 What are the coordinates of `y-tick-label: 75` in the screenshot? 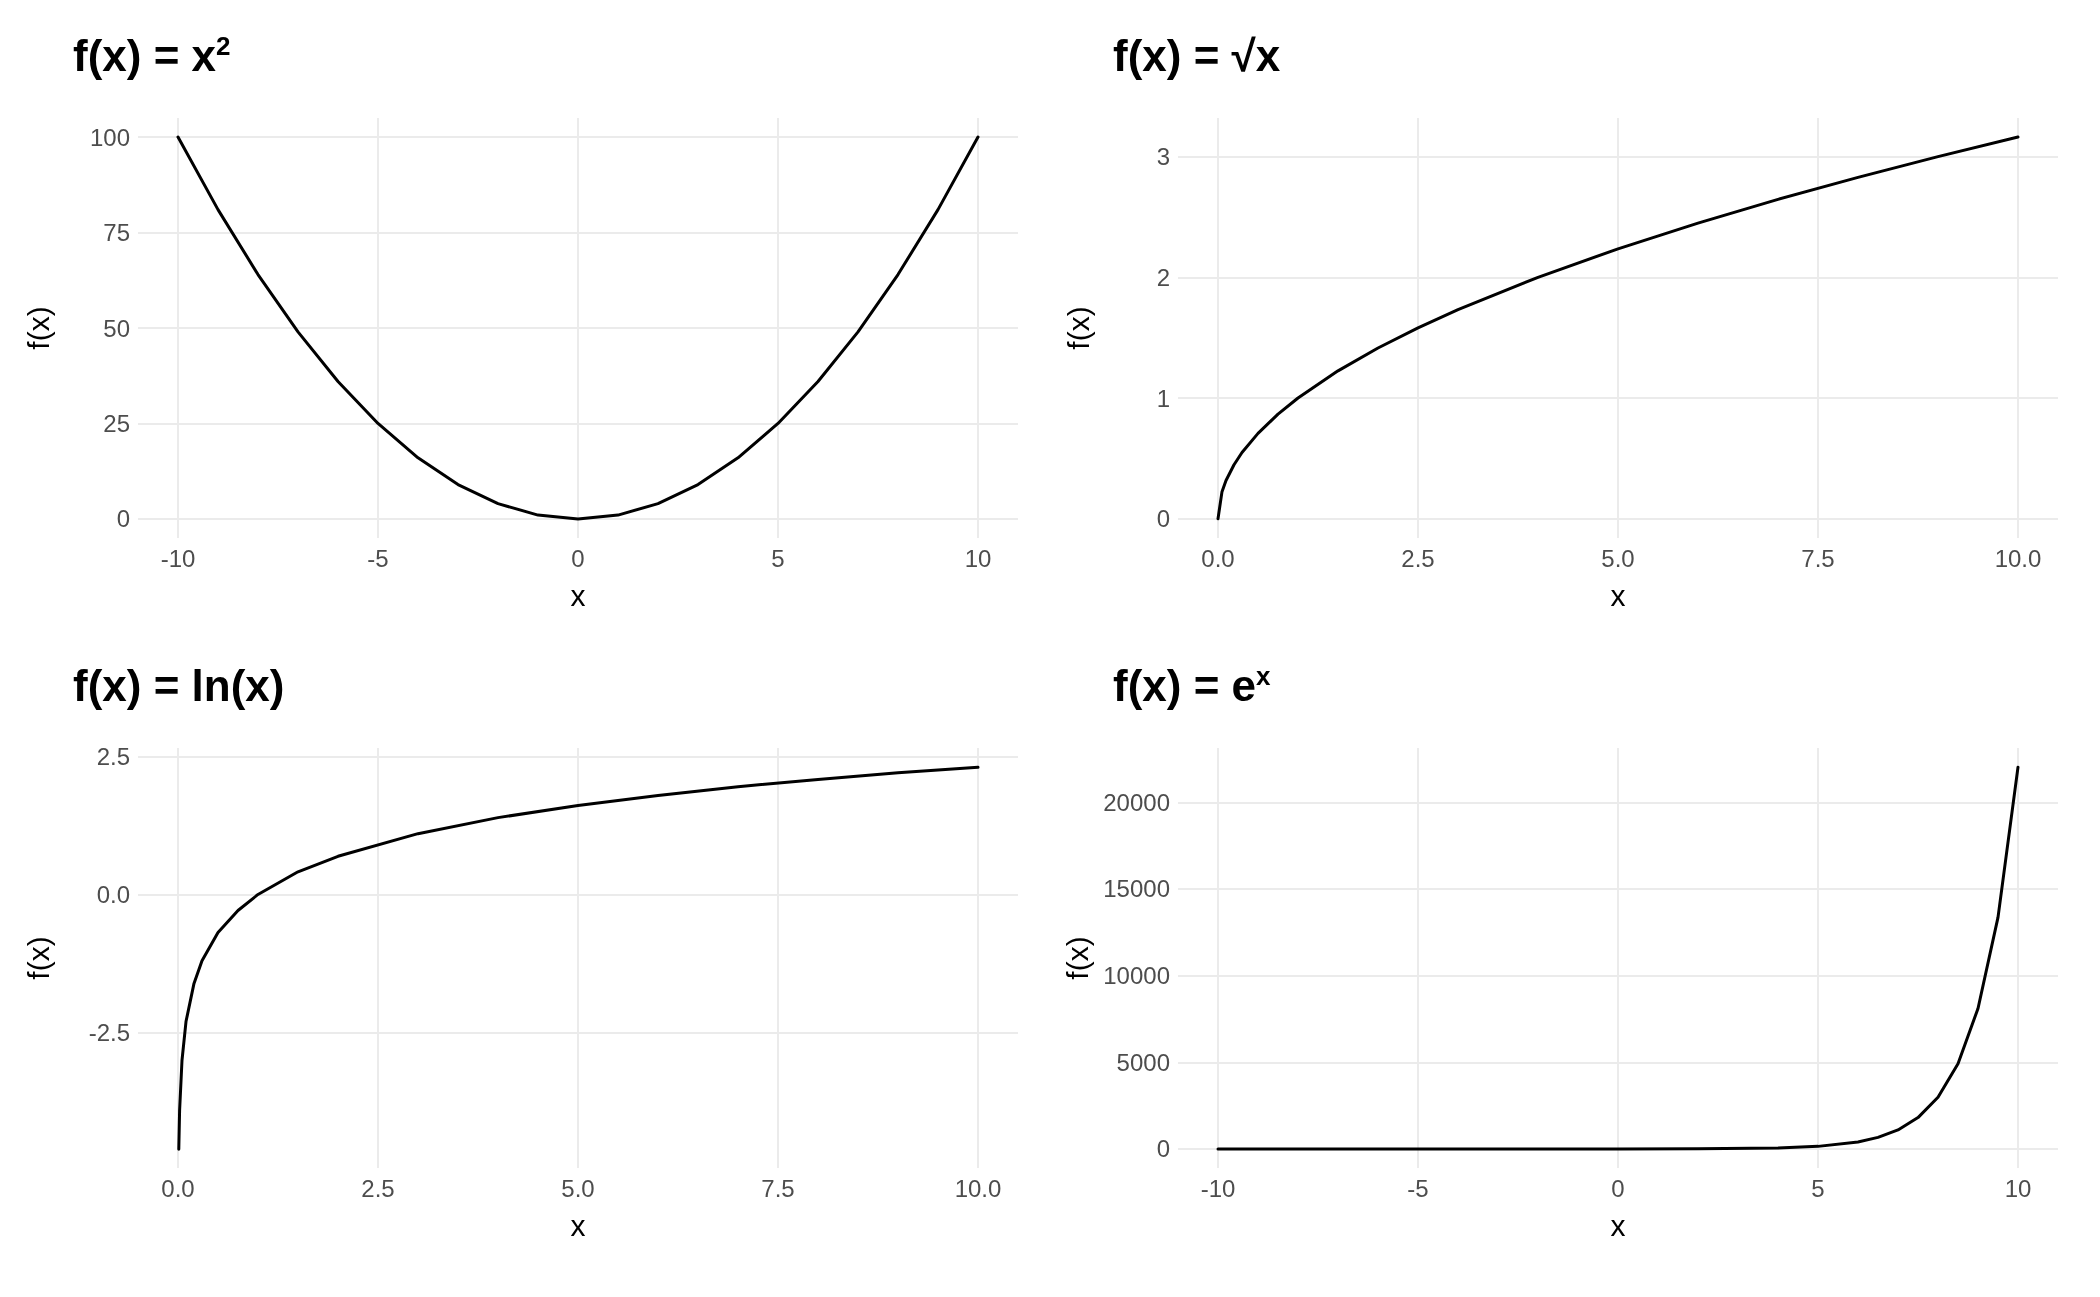 It's located at (116, 233).